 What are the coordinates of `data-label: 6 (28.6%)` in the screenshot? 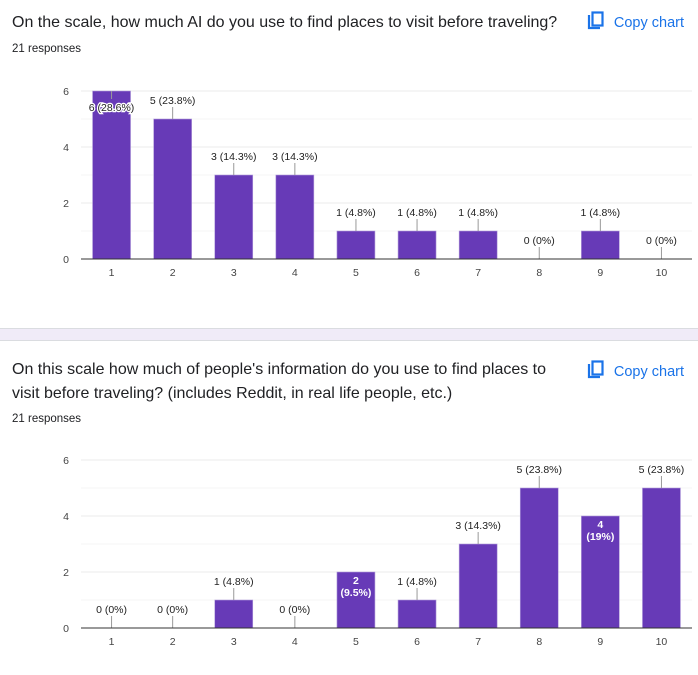 It's located at (112, 108).